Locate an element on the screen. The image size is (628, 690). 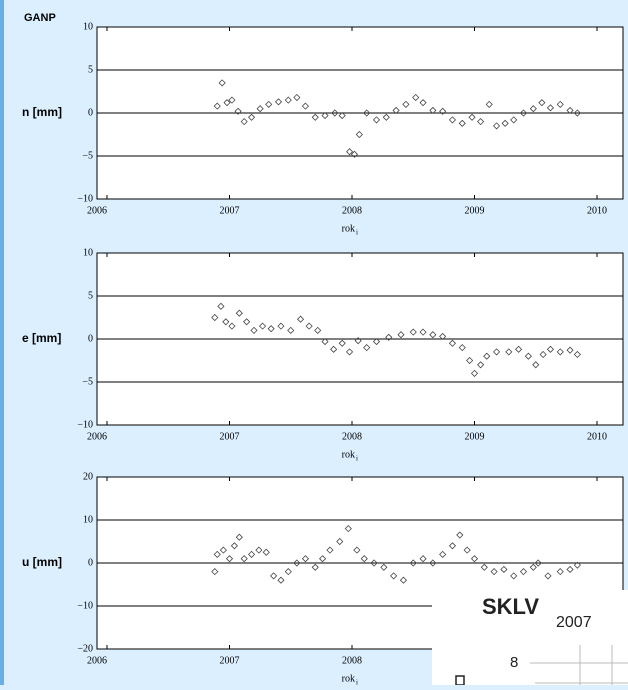
overlay-title: SKLV is located at coordinates (510, 606).